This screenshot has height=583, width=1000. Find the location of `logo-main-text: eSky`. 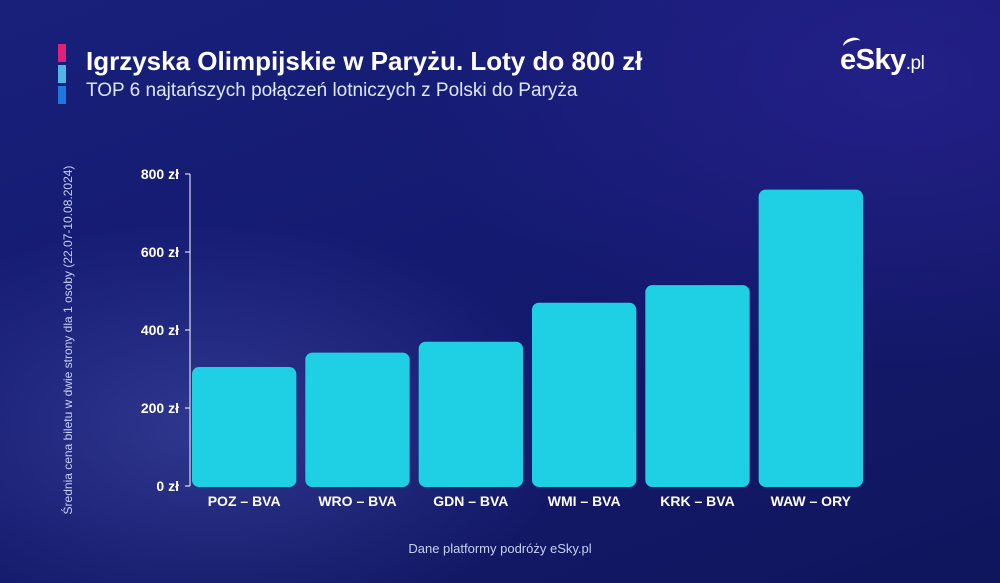

logo-main-text: eSky is located at coordinates (873, 60).